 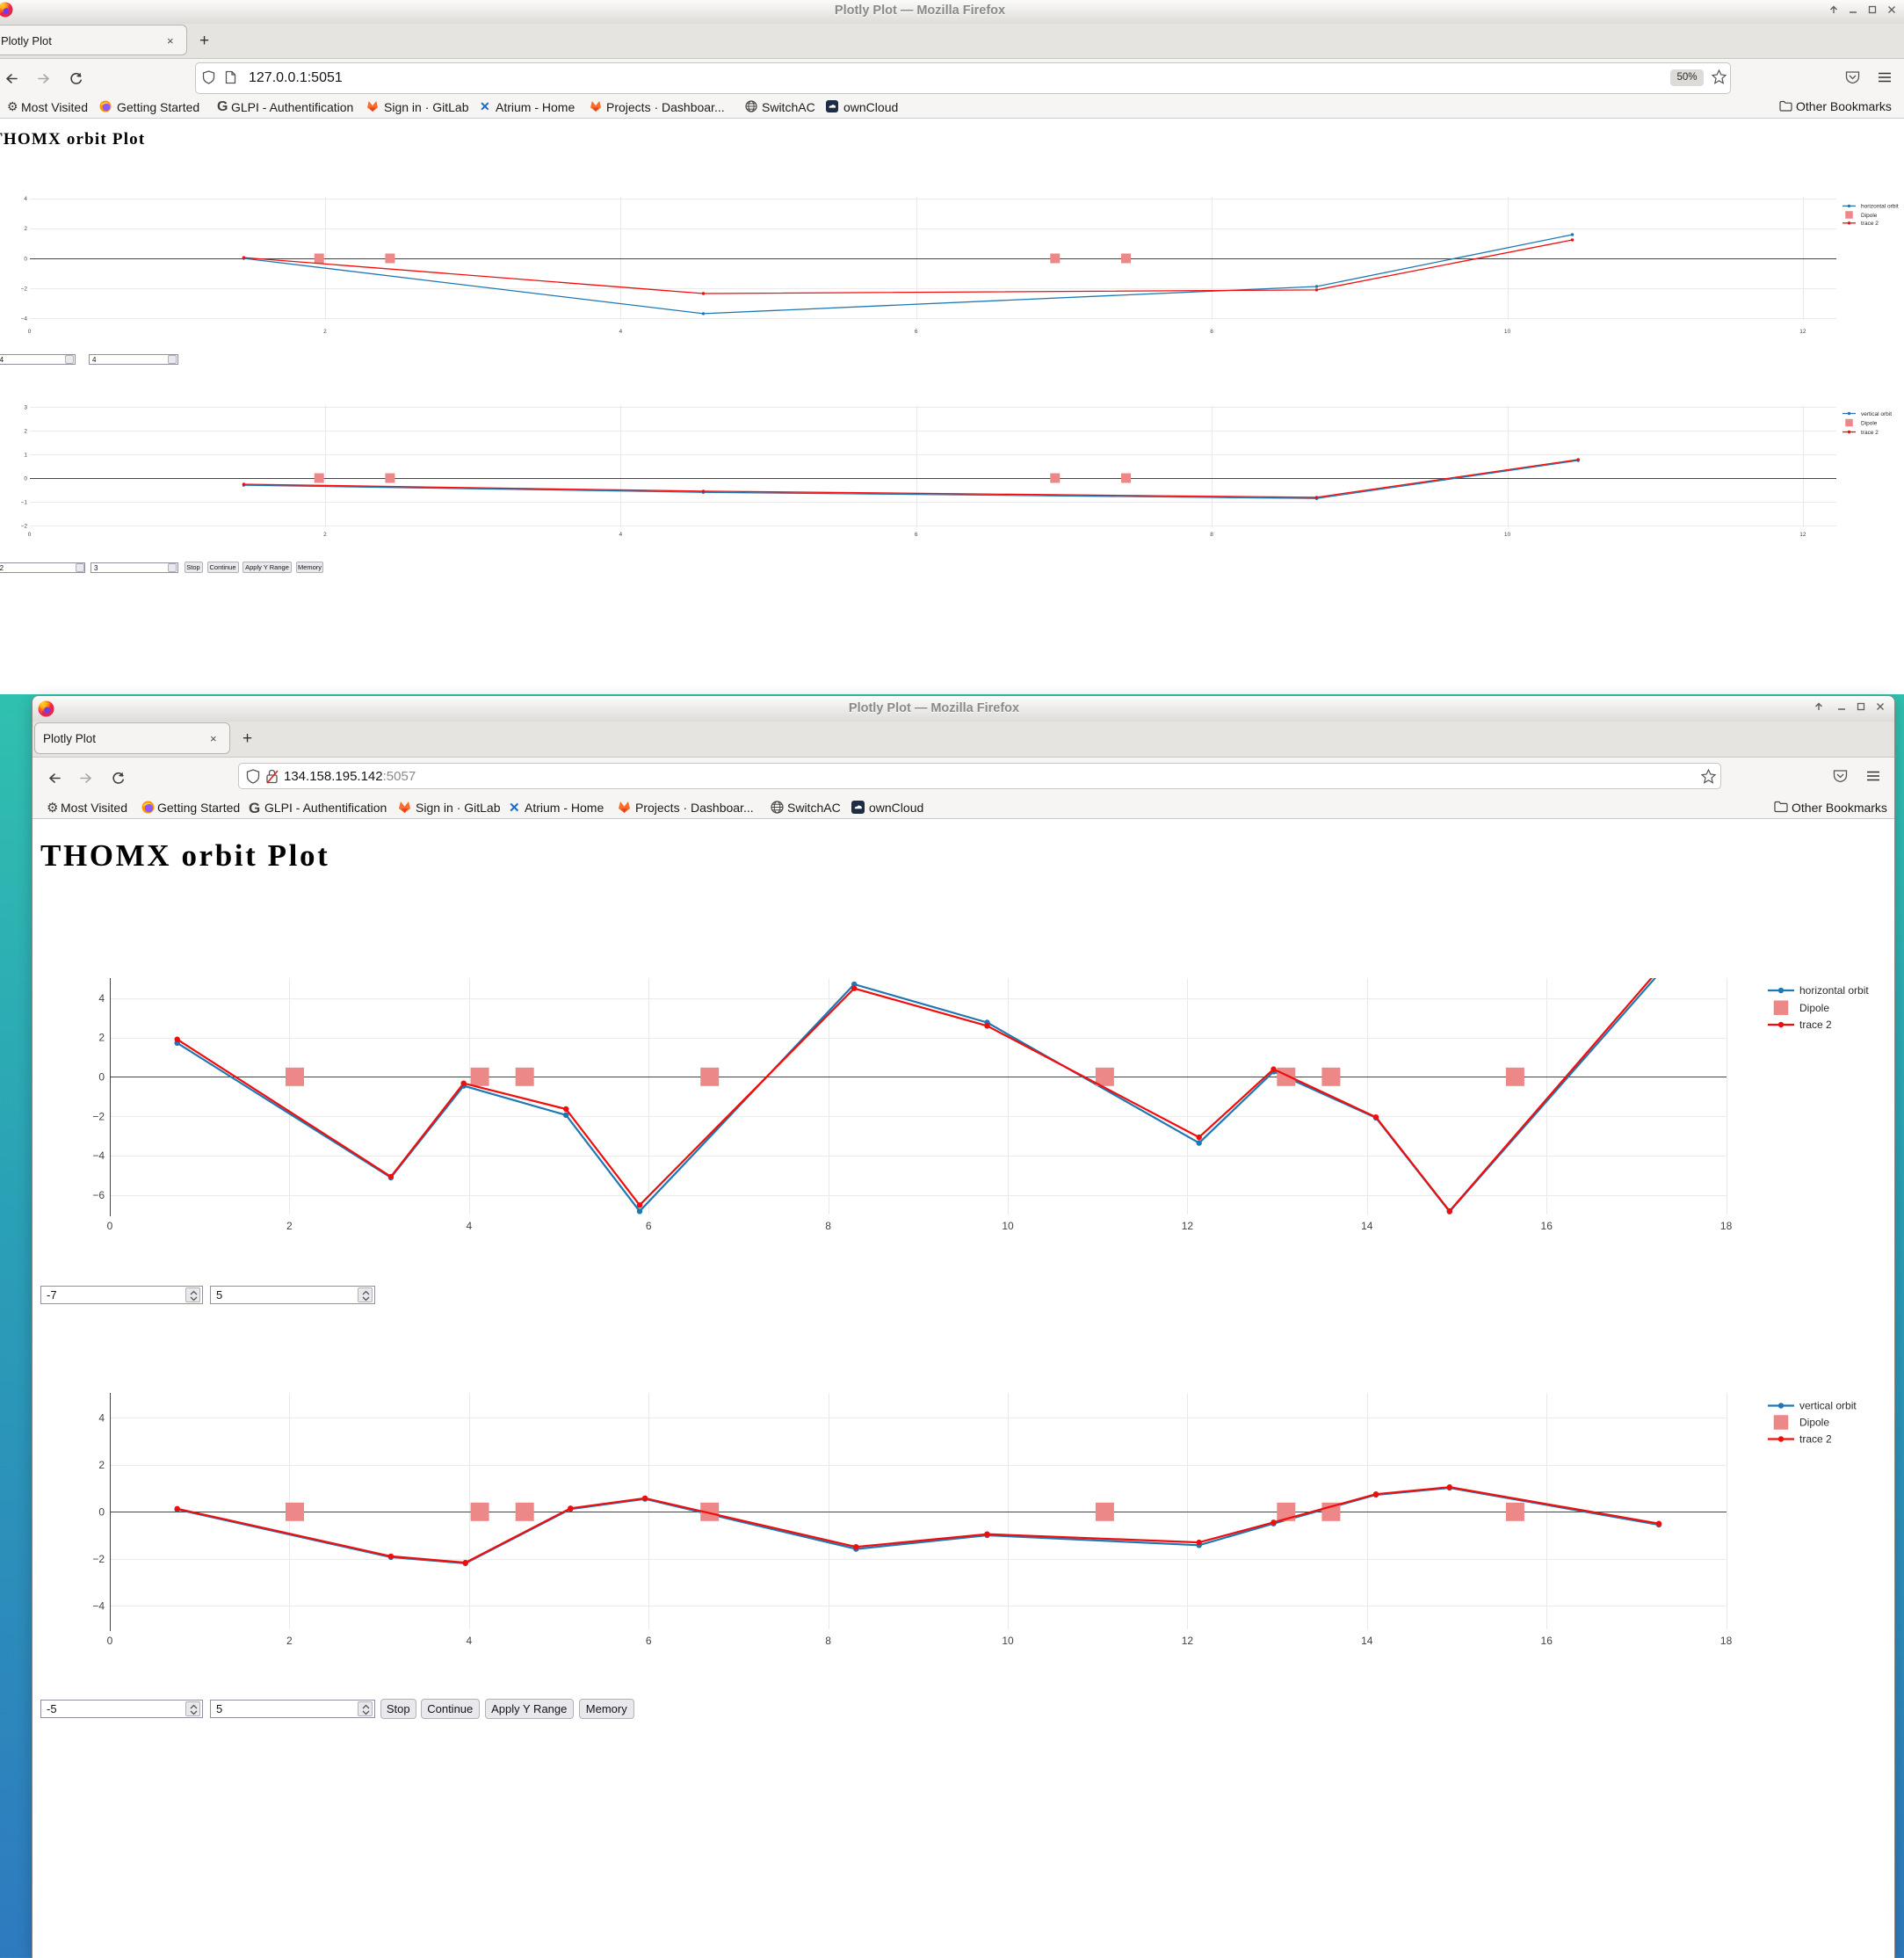 What do you see at coordinates (98, 1195) in the screenshot?
I see `svg-text: −6` at bounding box center [98, 1195].